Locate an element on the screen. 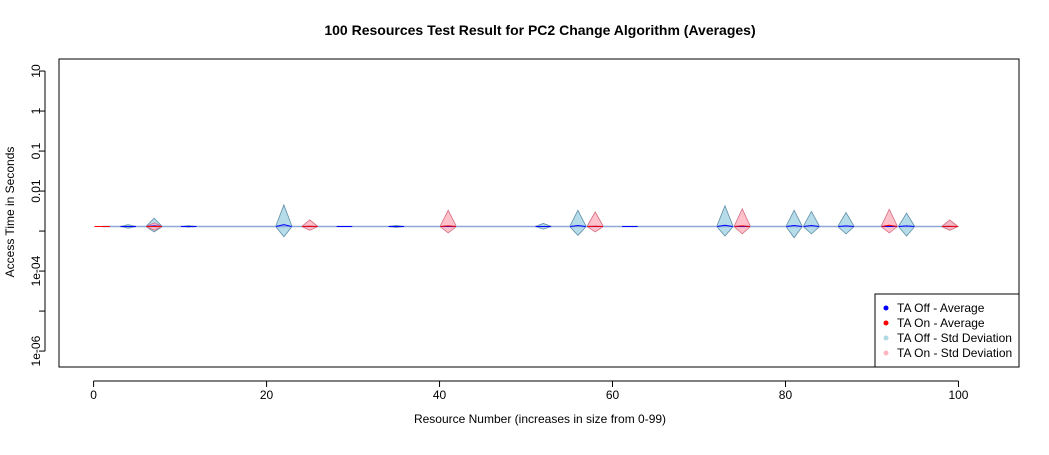 The image size is (1049, 455). legend-box is located at coordinates (947, 330).